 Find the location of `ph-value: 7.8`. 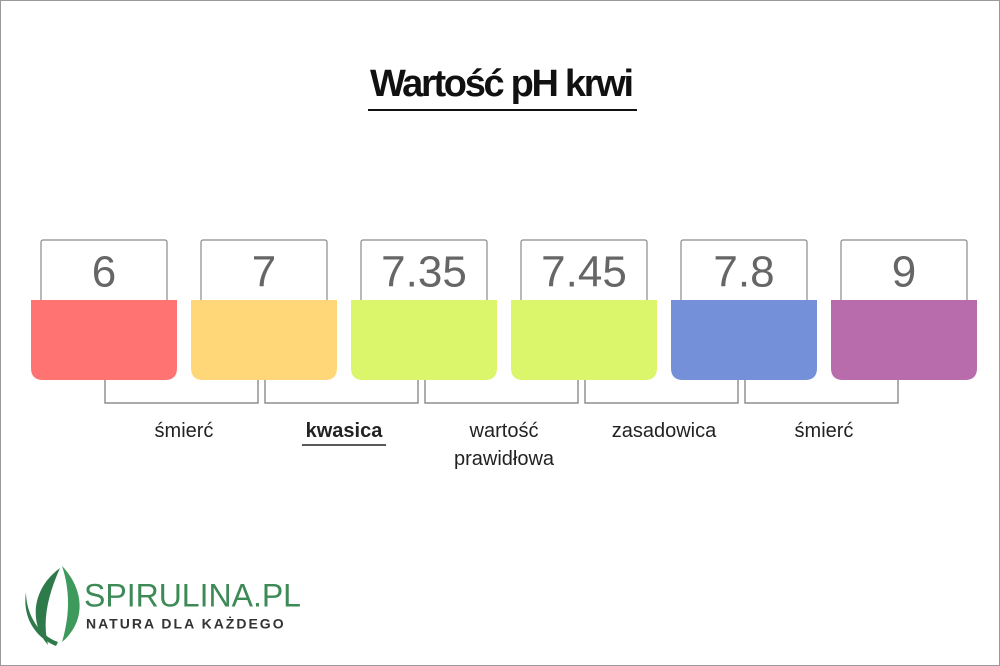

ph-value: 7.8 is located at coordinates (743, 272).